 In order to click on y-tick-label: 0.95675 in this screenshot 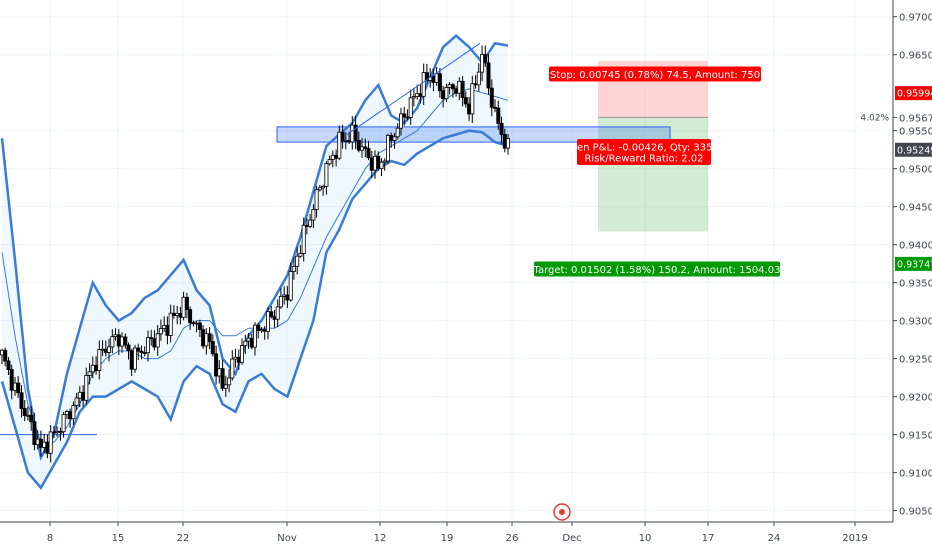, I will do `click(915, 118)`.